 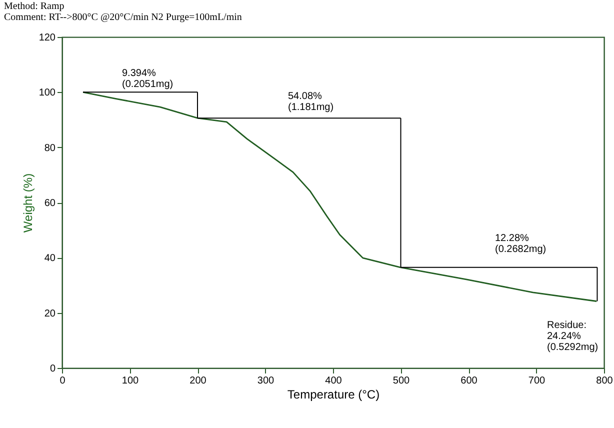 I want to click on x-tick-label: 600, so click(x=469, y=381).